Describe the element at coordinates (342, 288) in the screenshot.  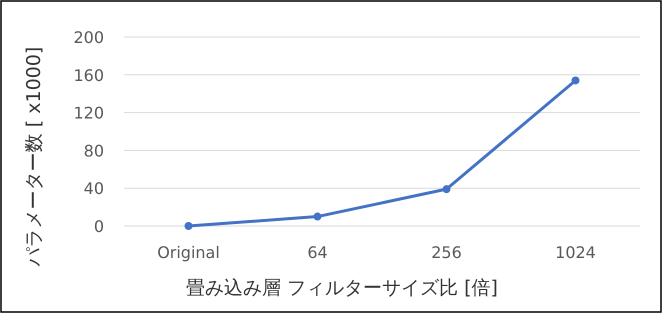
I see `x-axis-title: 畳み込み層 フィルターサイズ比 [倍]` at that location.